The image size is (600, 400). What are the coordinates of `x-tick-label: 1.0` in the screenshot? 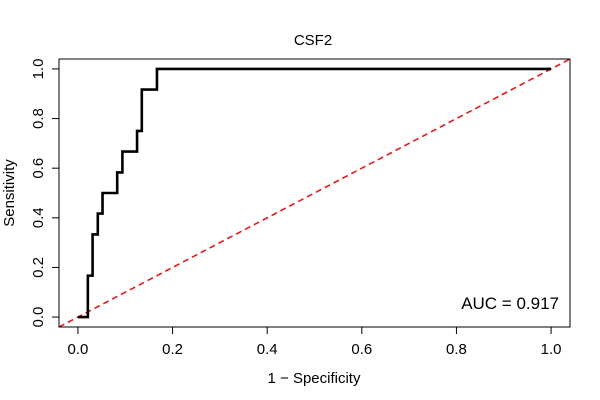 It's located at (551, 349).